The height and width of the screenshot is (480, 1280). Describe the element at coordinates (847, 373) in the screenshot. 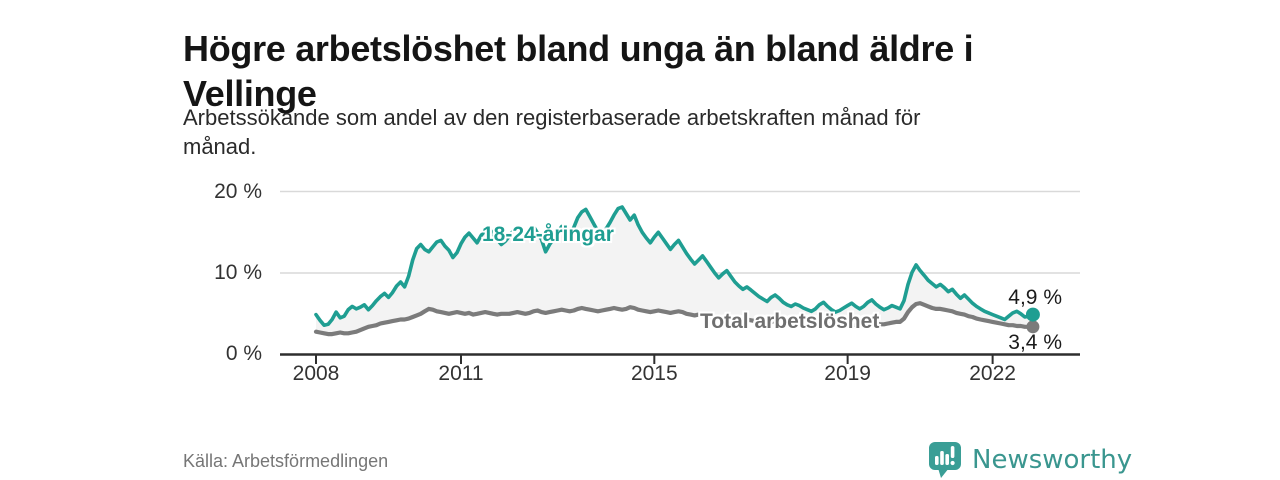

I see `x-axis-label-2019: 2019` at that location.